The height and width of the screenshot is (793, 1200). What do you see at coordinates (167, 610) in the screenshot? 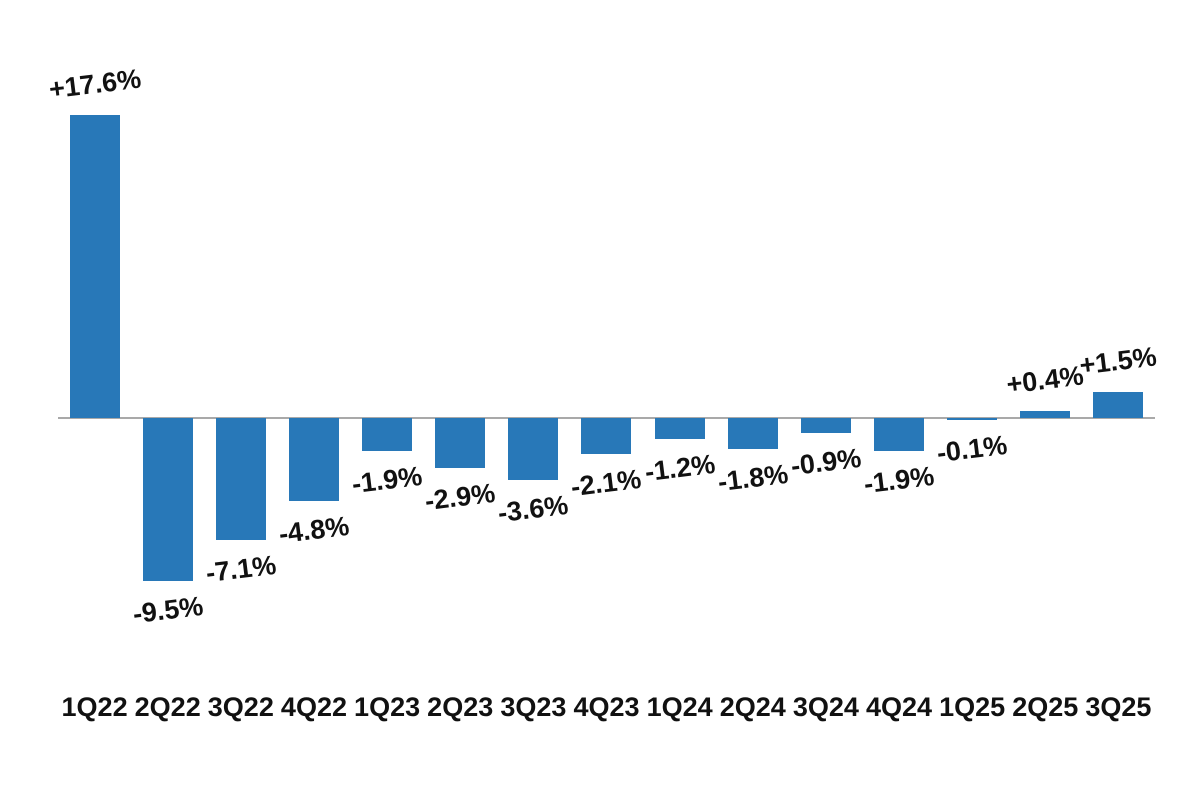
I see `bar-value-label: -9.5%` at bounding box center [167, 610].